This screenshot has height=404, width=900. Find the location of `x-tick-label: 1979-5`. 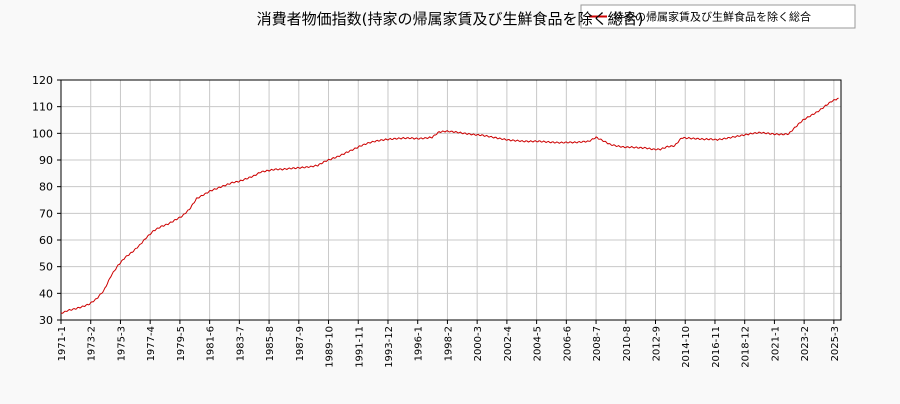

x-tick-label: 1979-5 is located at coordinates (181, 343).